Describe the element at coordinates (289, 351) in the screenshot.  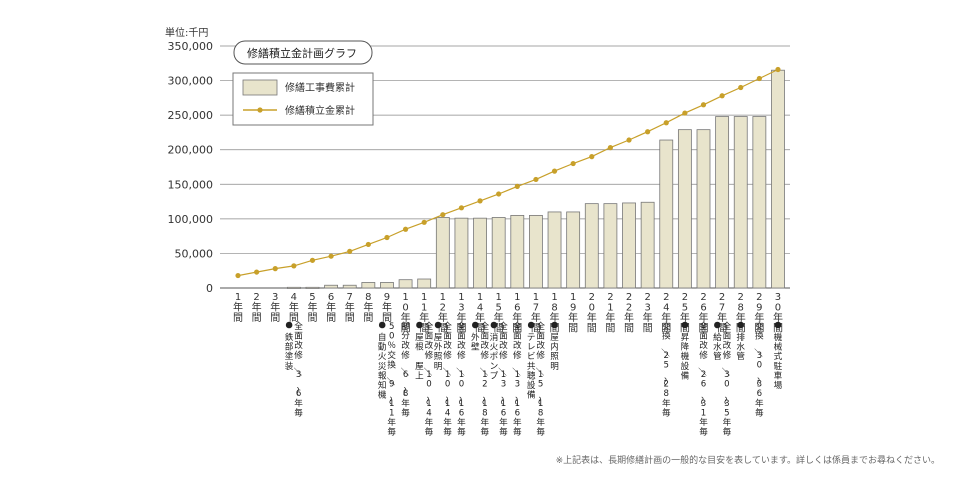
I see `annotation-text: 鉄部塗装` at that location.